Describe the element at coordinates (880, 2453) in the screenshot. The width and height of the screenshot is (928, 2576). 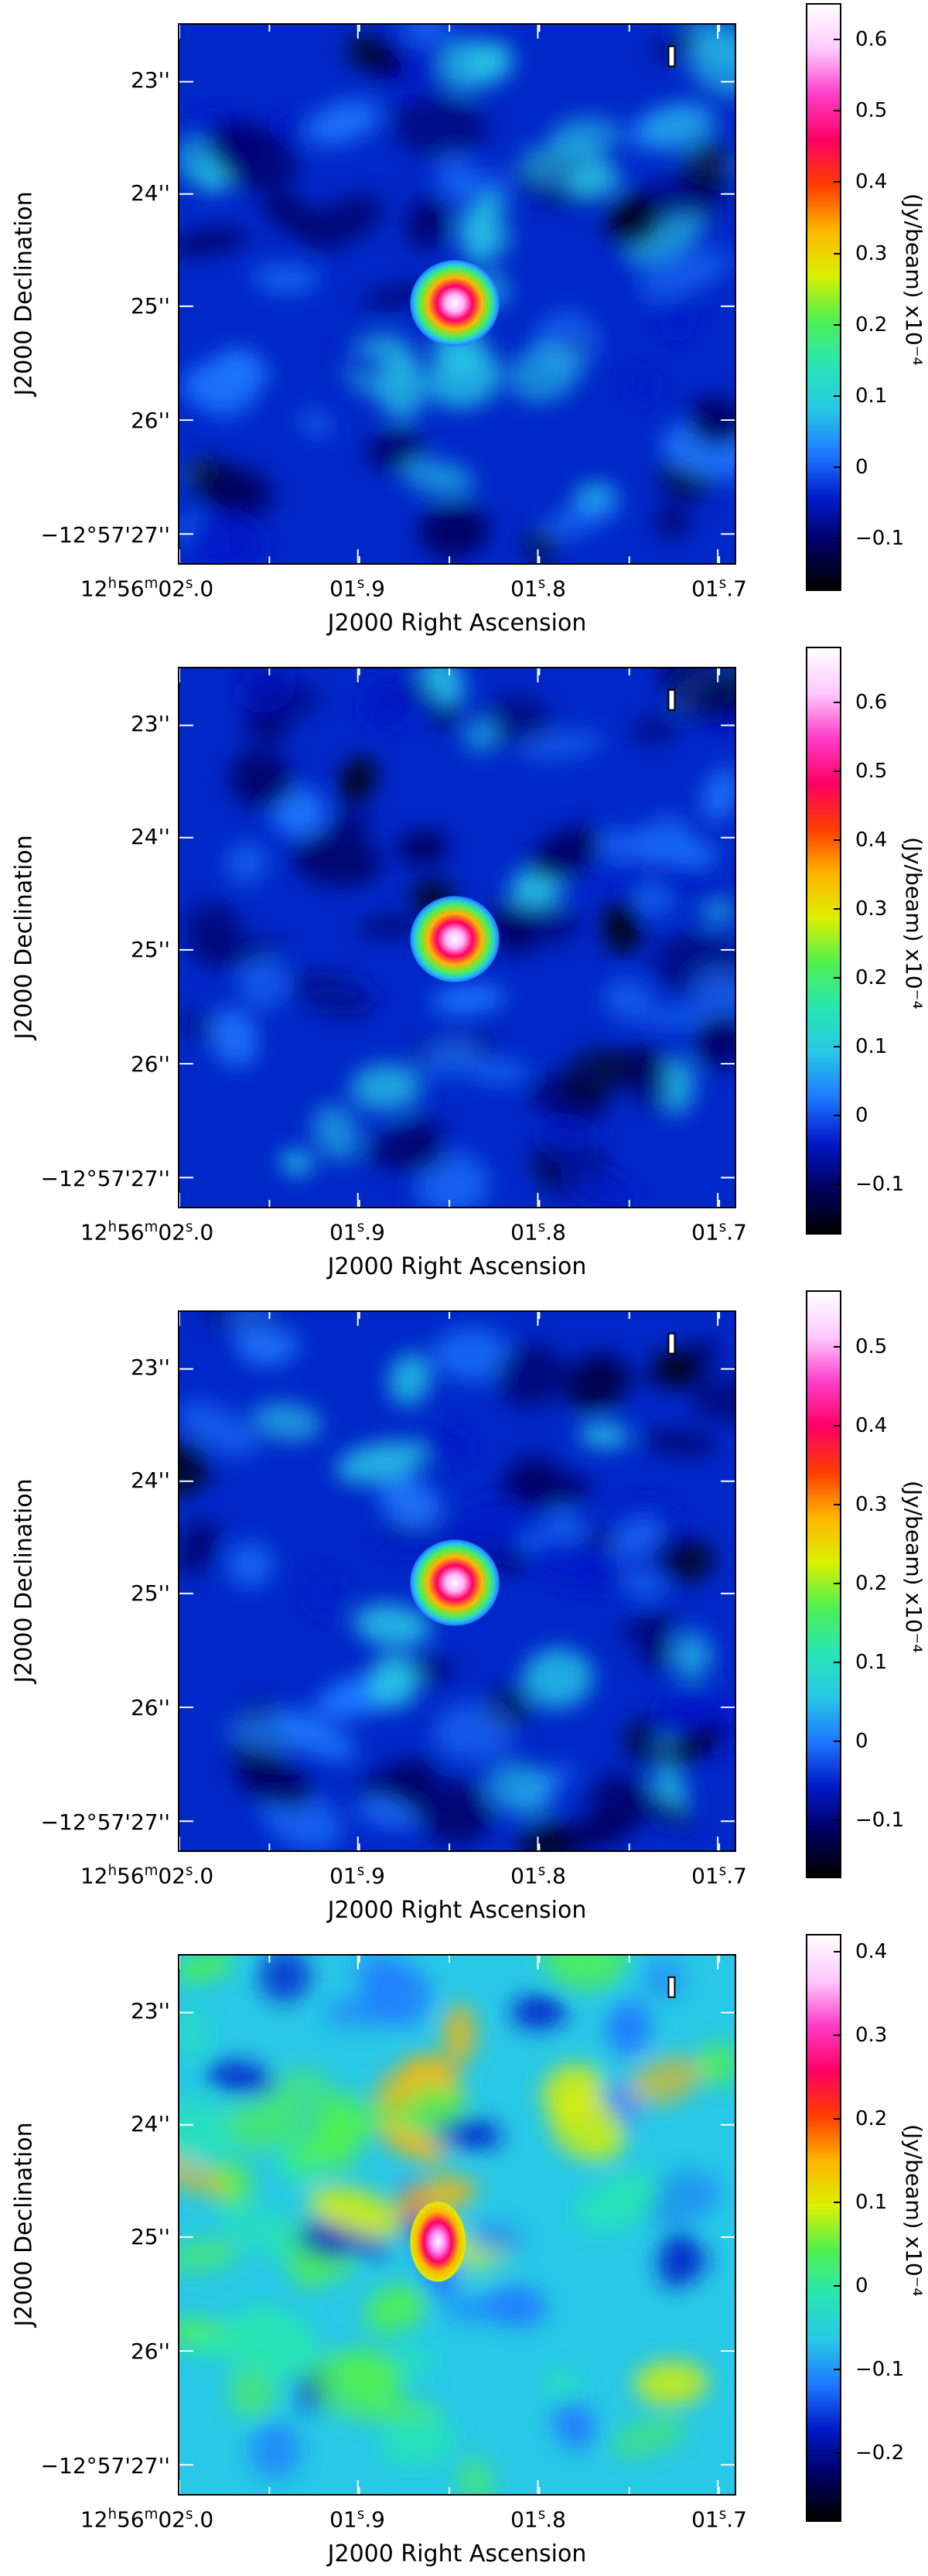
I see `colorbar-tick-label: −0.2` at that location.